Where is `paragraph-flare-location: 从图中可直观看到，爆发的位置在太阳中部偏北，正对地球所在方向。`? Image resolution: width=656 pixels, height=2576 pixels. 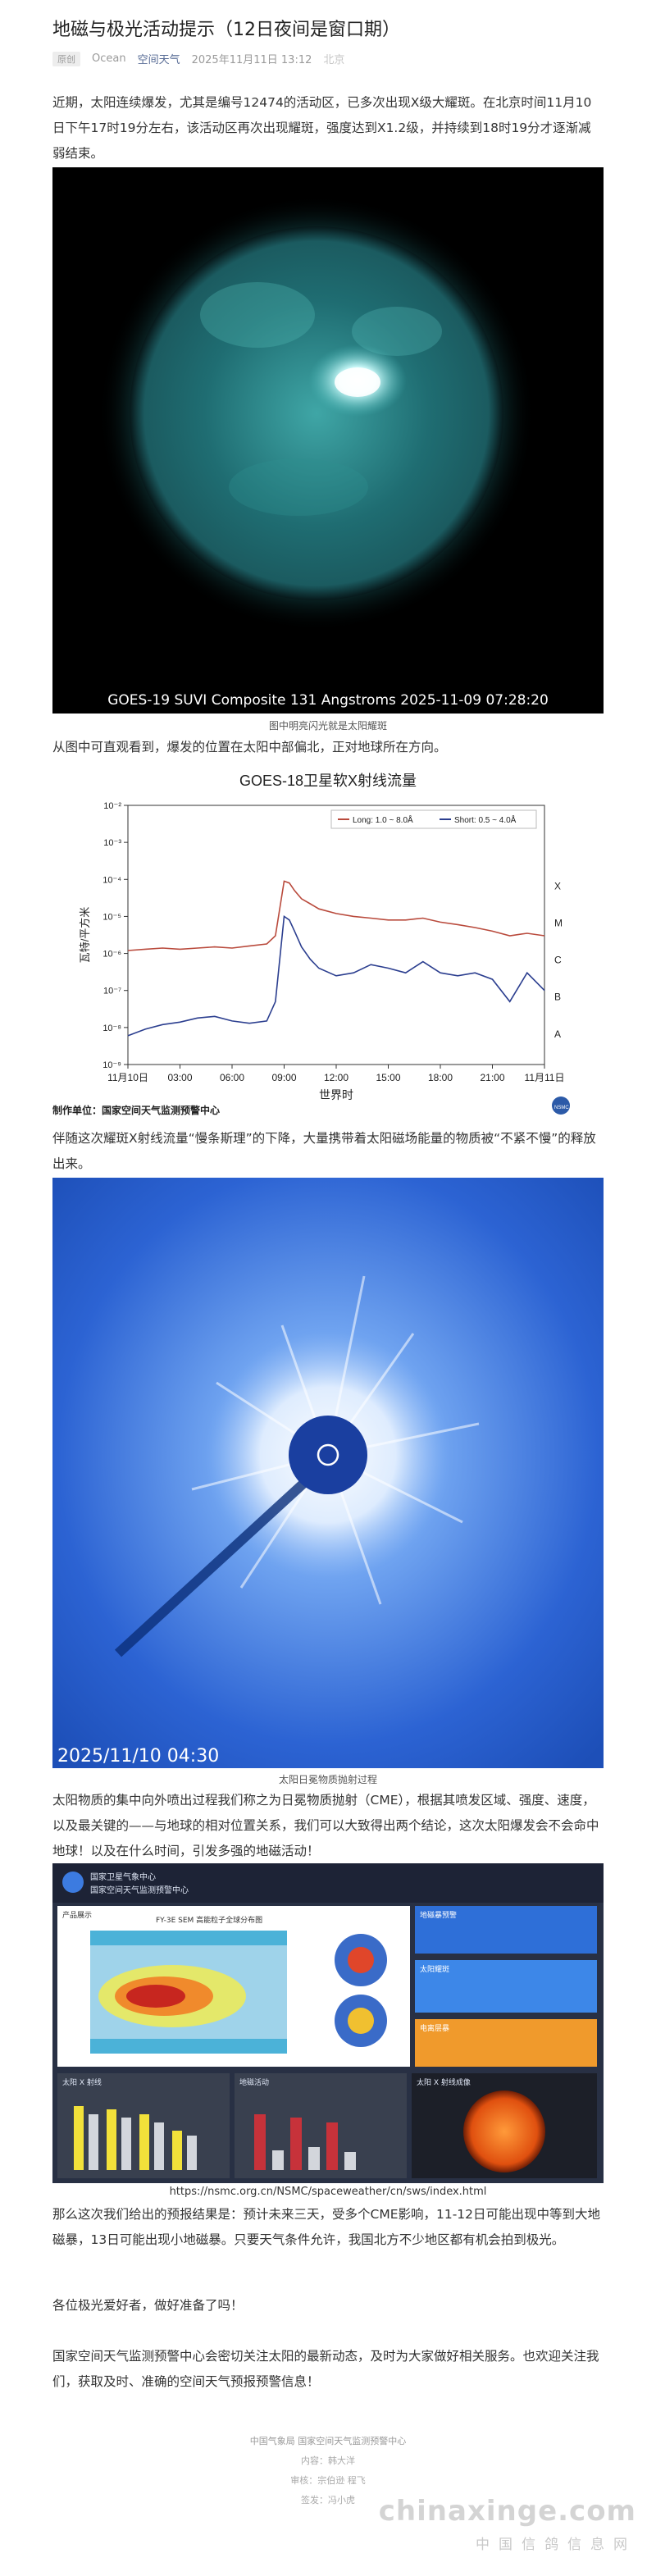
paragraph-flare-location: 从图中可直观看到，爆发的位置在太阳中部偏北，正对地球所在方向。 is located at coordinates (249, 747).